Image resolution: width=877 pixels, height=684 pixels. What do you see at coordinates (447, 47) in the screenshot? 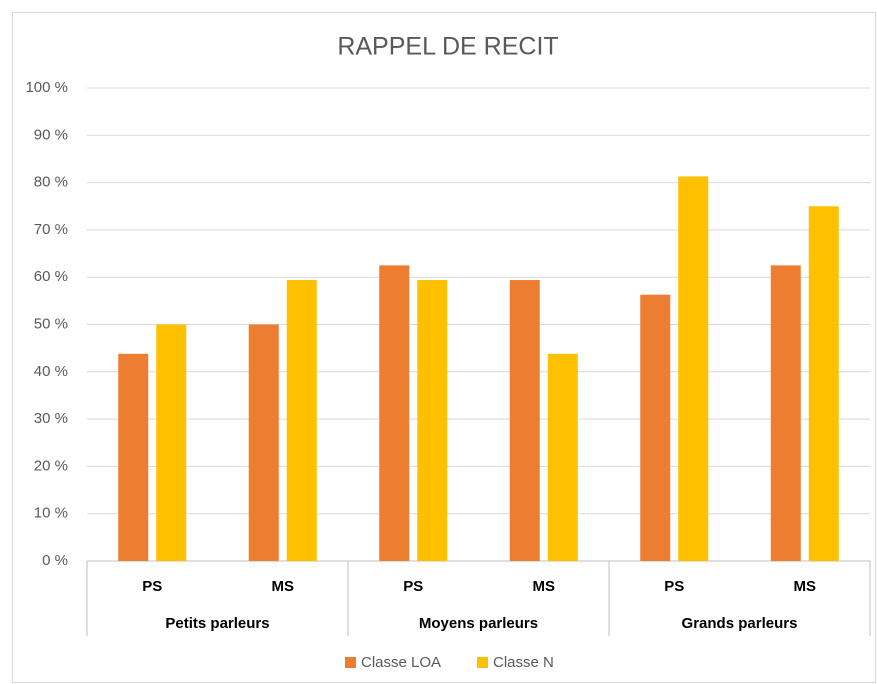
I see `chart-title: RAPPEL DE RECIT` at bounding box center [447, 47].